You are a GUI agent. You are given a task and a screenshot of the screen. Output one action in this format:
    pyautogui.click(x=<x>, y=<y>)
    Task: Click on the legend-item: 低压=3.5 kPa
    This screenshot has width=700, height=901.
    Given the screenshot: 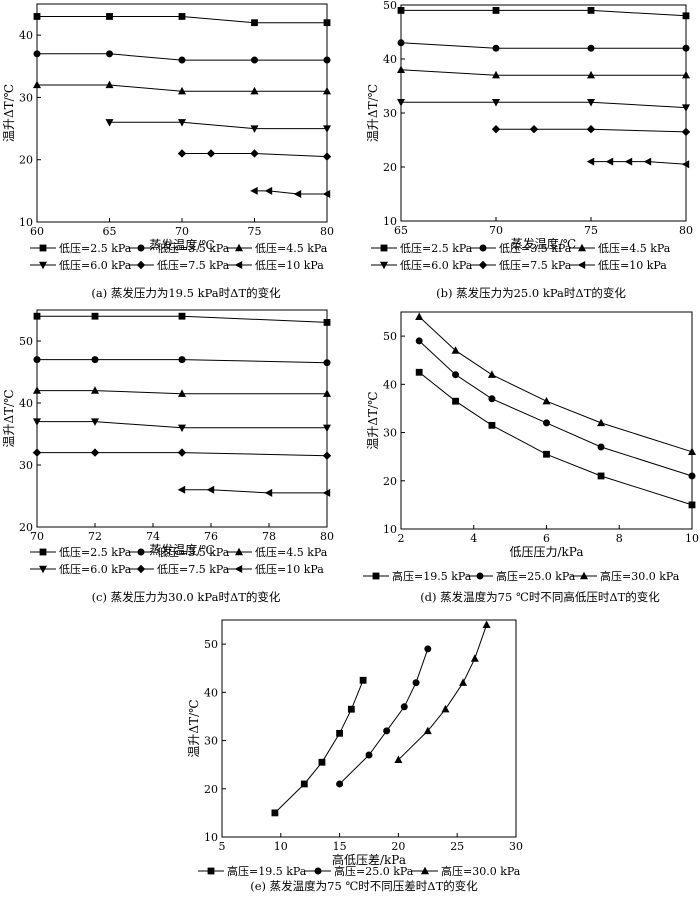 What is the action you would take?
    pyautogui.click(x=179, y=552)
    